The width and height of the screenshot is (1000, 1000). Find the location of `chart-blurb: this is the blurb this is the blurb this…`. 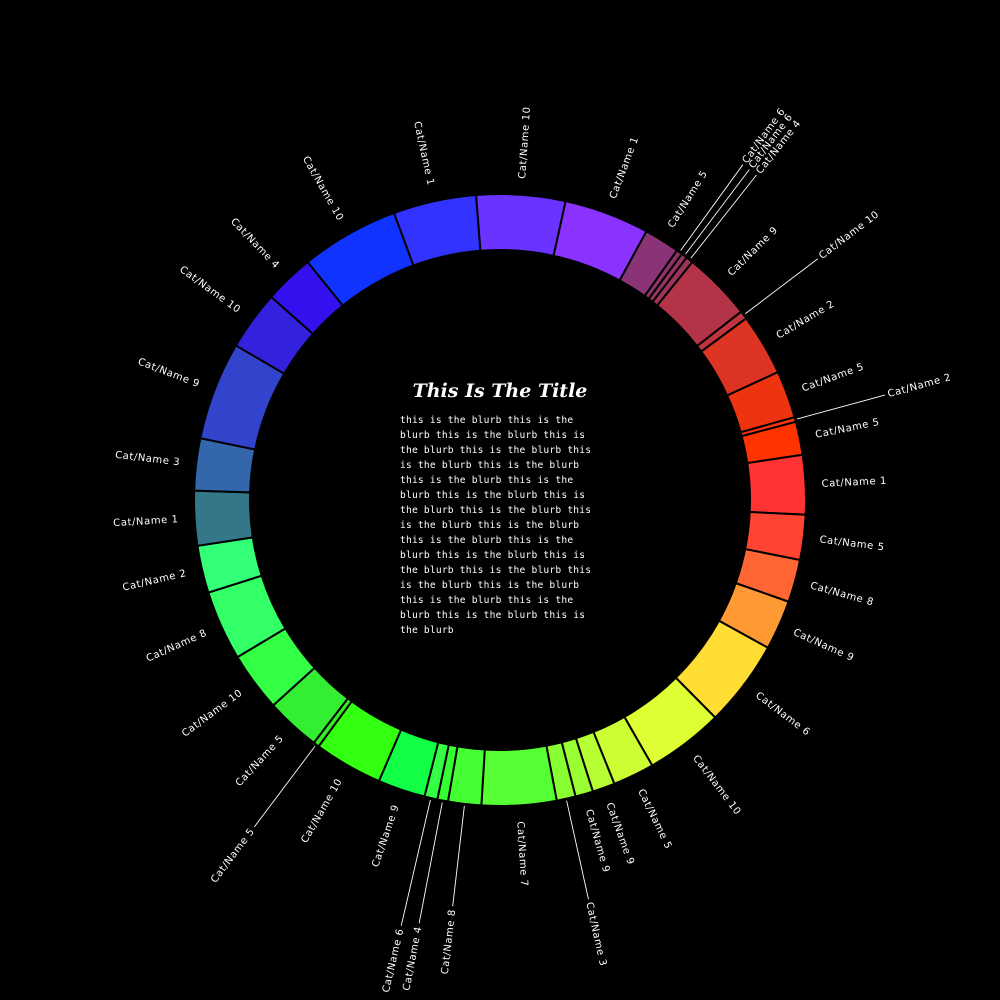

chart-blurb: this is the blurb this is the blurb this… is located at coordinates (496, 525).